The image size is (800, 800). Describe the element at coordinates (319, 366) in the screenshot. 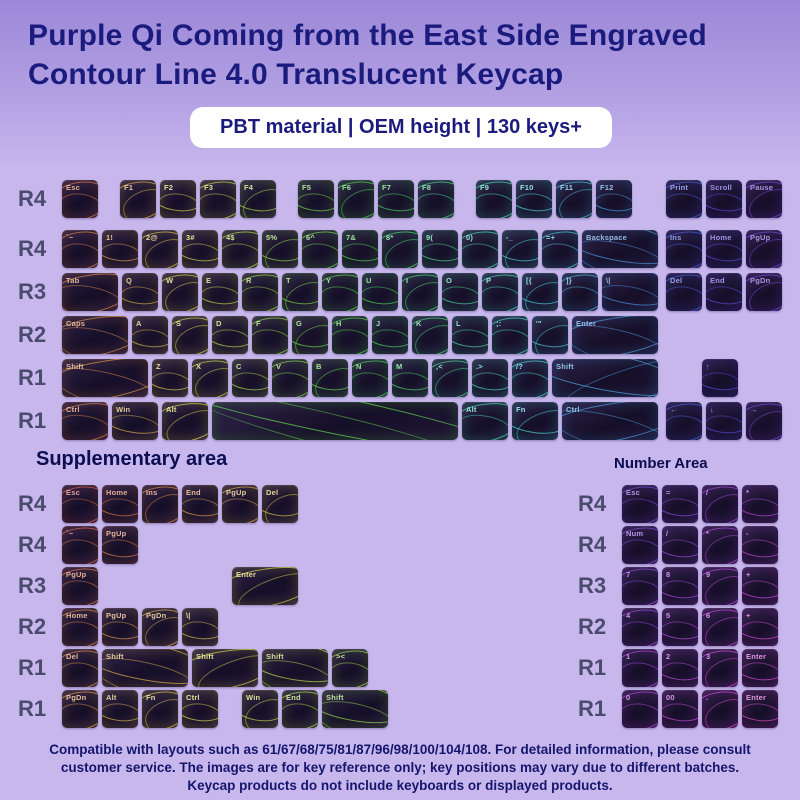

I see `keycap-legend: B` at that location.